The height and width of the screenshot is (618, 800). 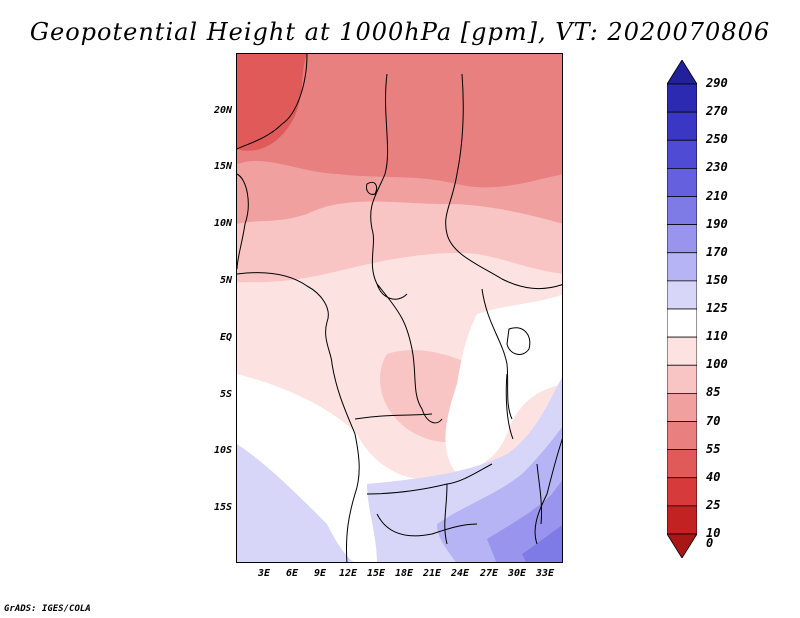 What do you see at coordinates (717, 223) in the screenshot?
I see `colorbar-label: 190` at bounding box center [717, 223].